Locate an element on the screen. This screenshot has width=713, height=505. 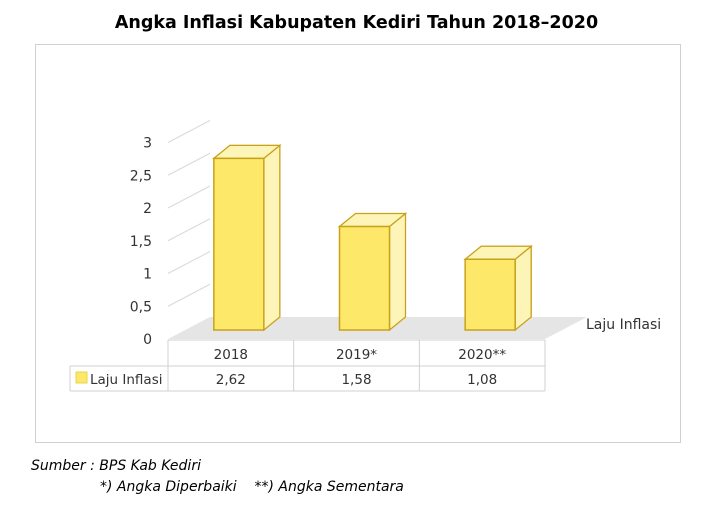
y-tick-label: 0 is located at coordinates (147, 340).